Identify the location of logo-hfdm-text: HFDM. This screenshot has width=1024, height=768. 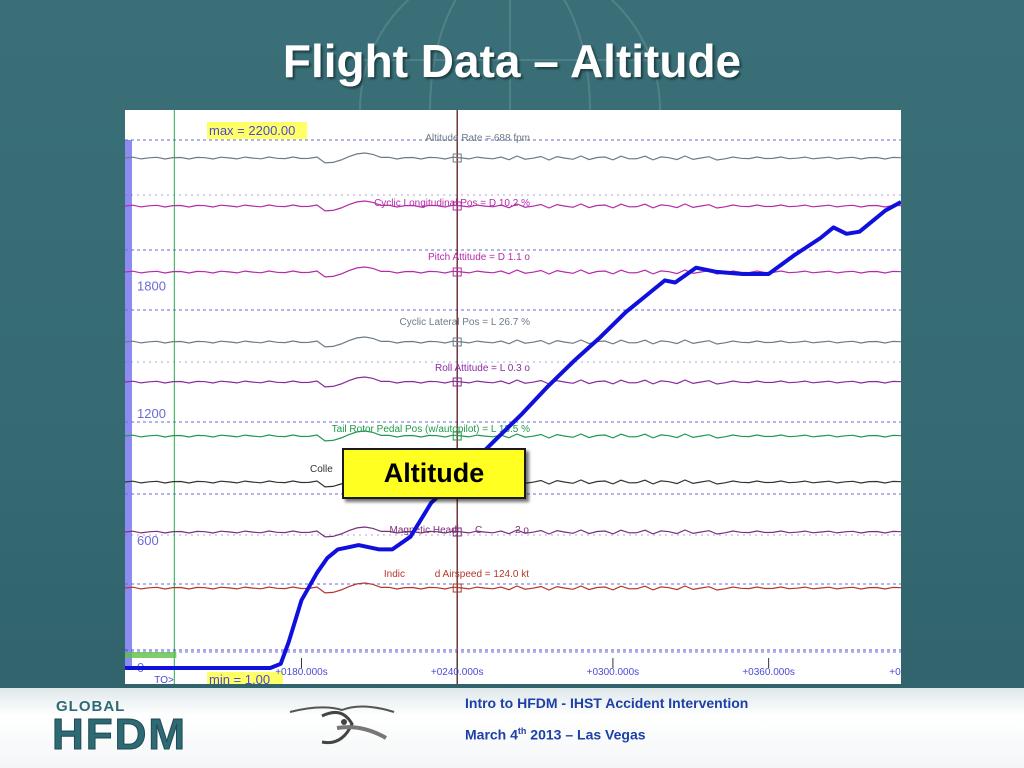
(119, 735).